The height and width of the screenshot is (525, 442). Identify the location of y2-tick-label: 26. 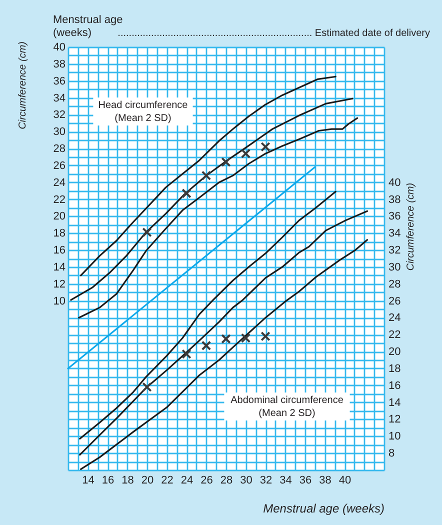
(394, 301).